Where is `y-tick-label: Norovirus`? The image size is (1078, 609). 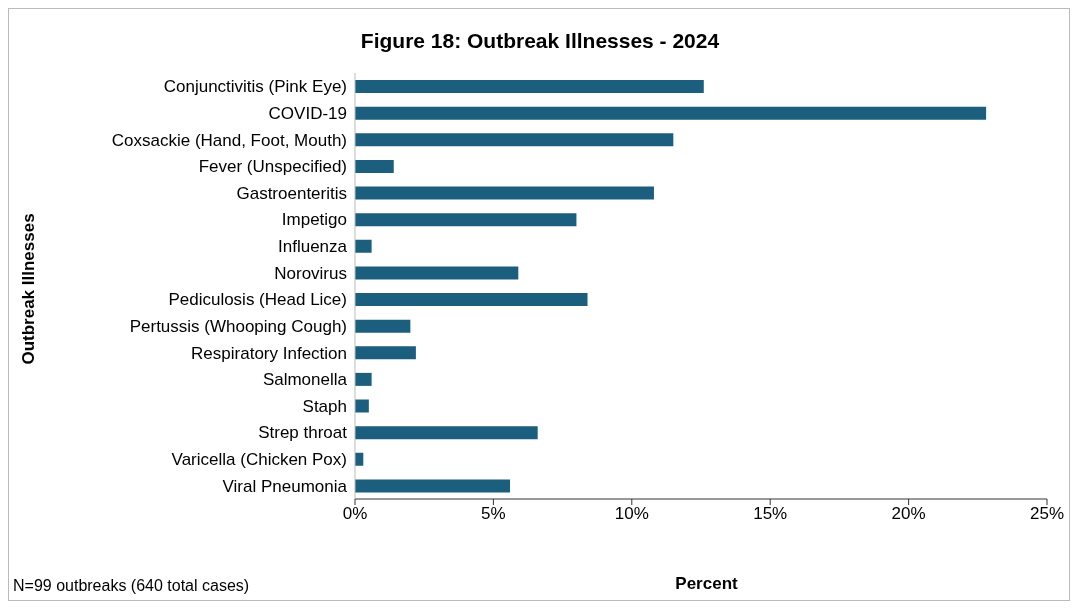
y-tick-label: Norovirus is located at coordinates (310, 273).